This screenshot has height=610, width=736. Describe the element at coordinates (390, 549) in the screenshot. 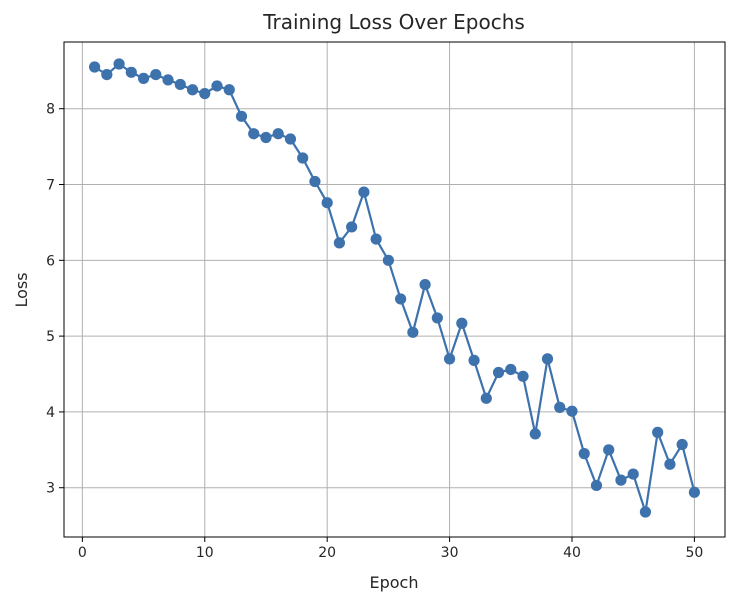

I see `x-axis-ticks: 0 10 20 30 40 50` at that location.